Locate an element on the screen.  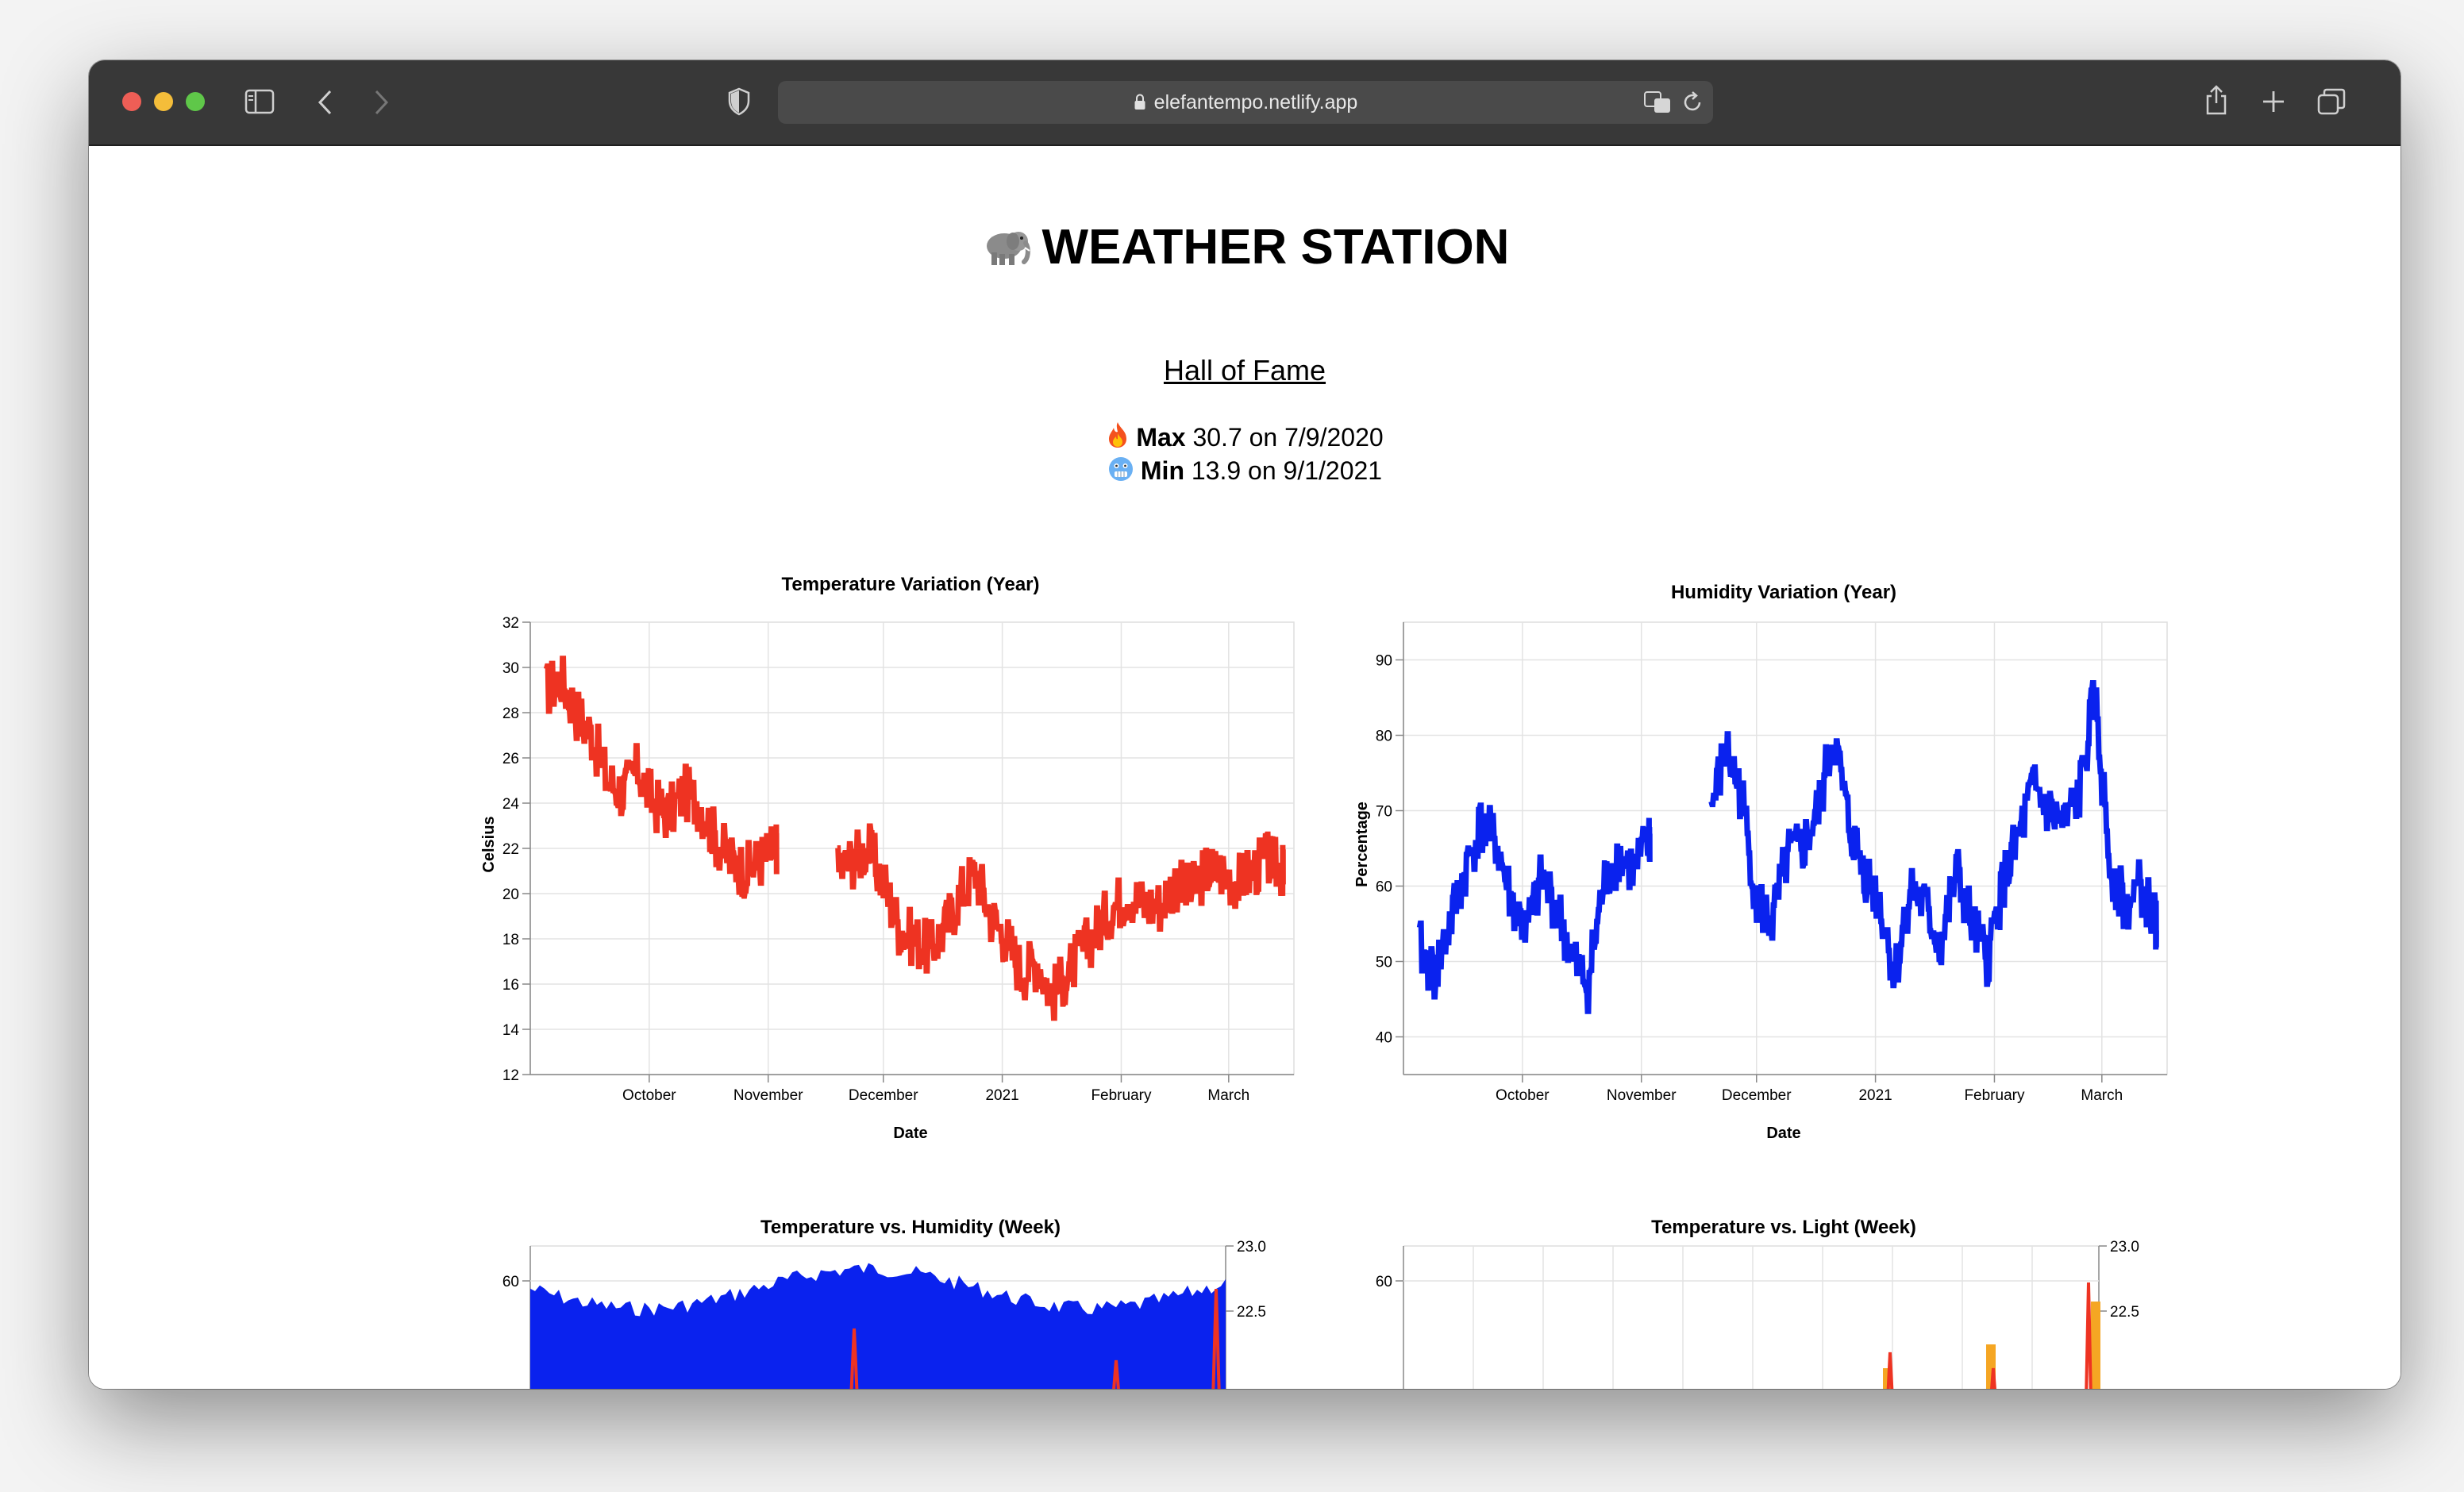
shield-icon is located at coordinates (739, 101).